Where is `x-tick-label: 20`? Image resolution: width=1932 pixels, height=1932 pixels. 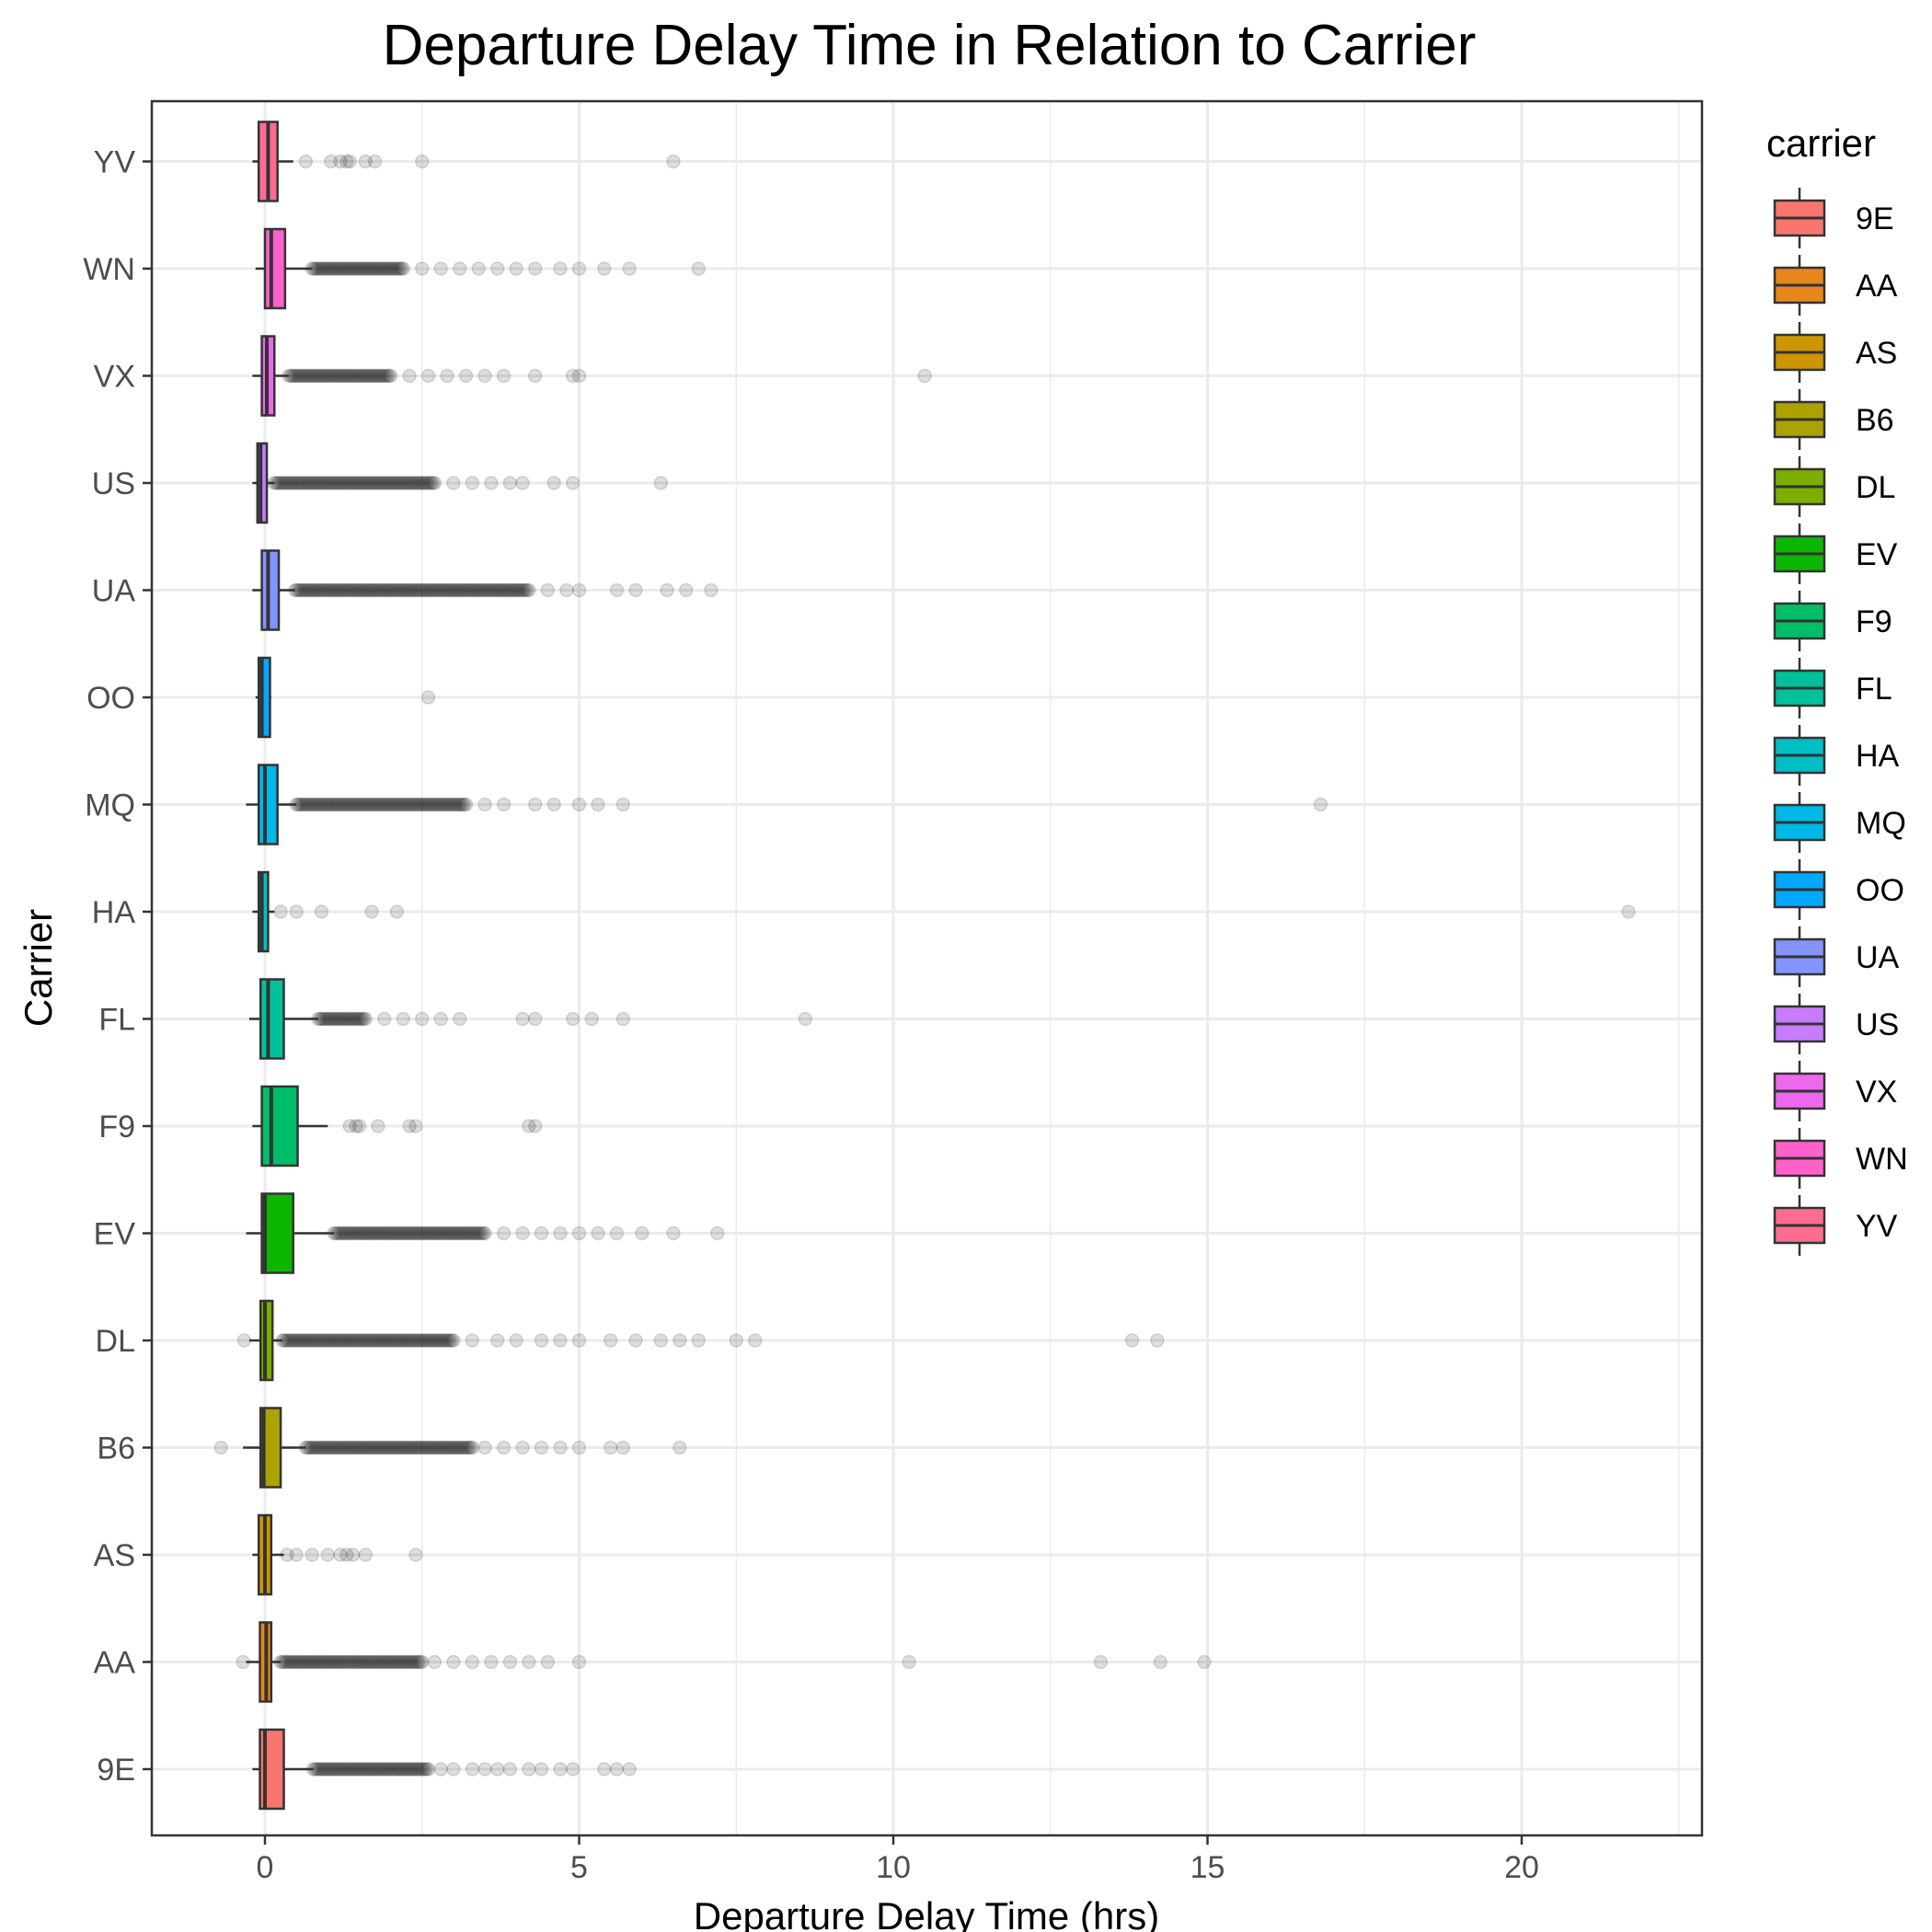 x-tick-label: 20 is located at coordinates (1521, 1867).